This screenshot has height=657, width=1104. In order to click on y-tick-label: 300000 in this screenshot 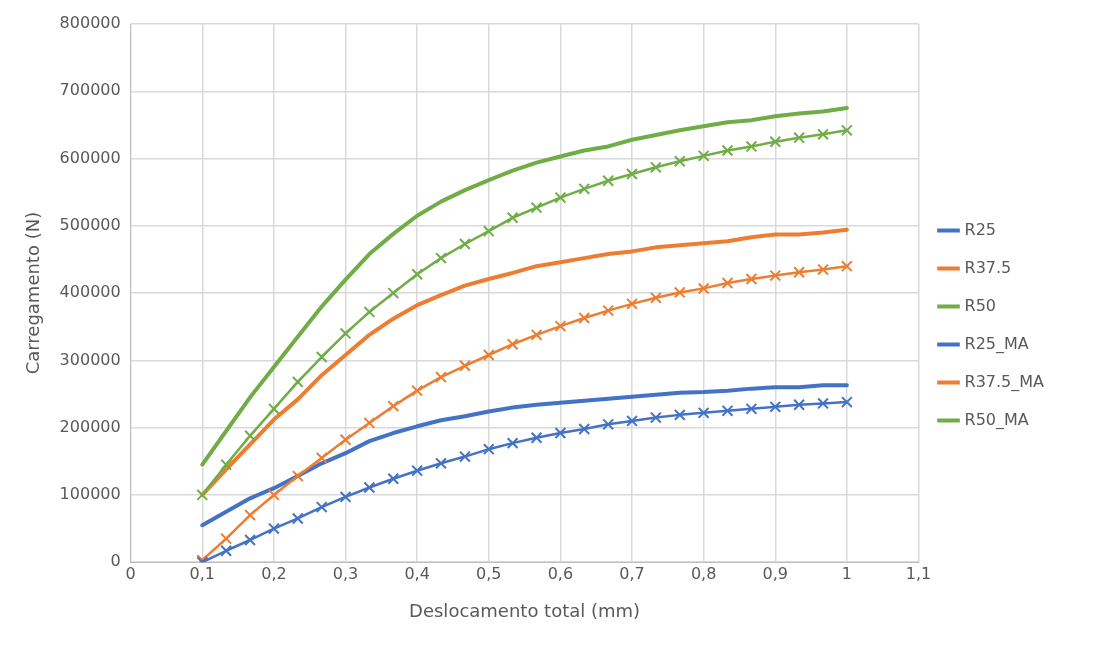, I will do `click(90, 359)`.